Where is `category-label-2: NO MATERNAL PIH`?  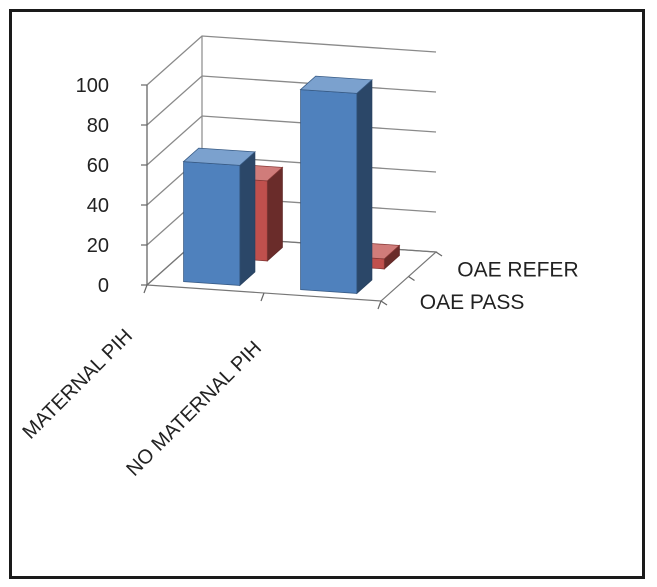
category-label-2: NO MATERNAL PIH is located at coordinates (194, 409).